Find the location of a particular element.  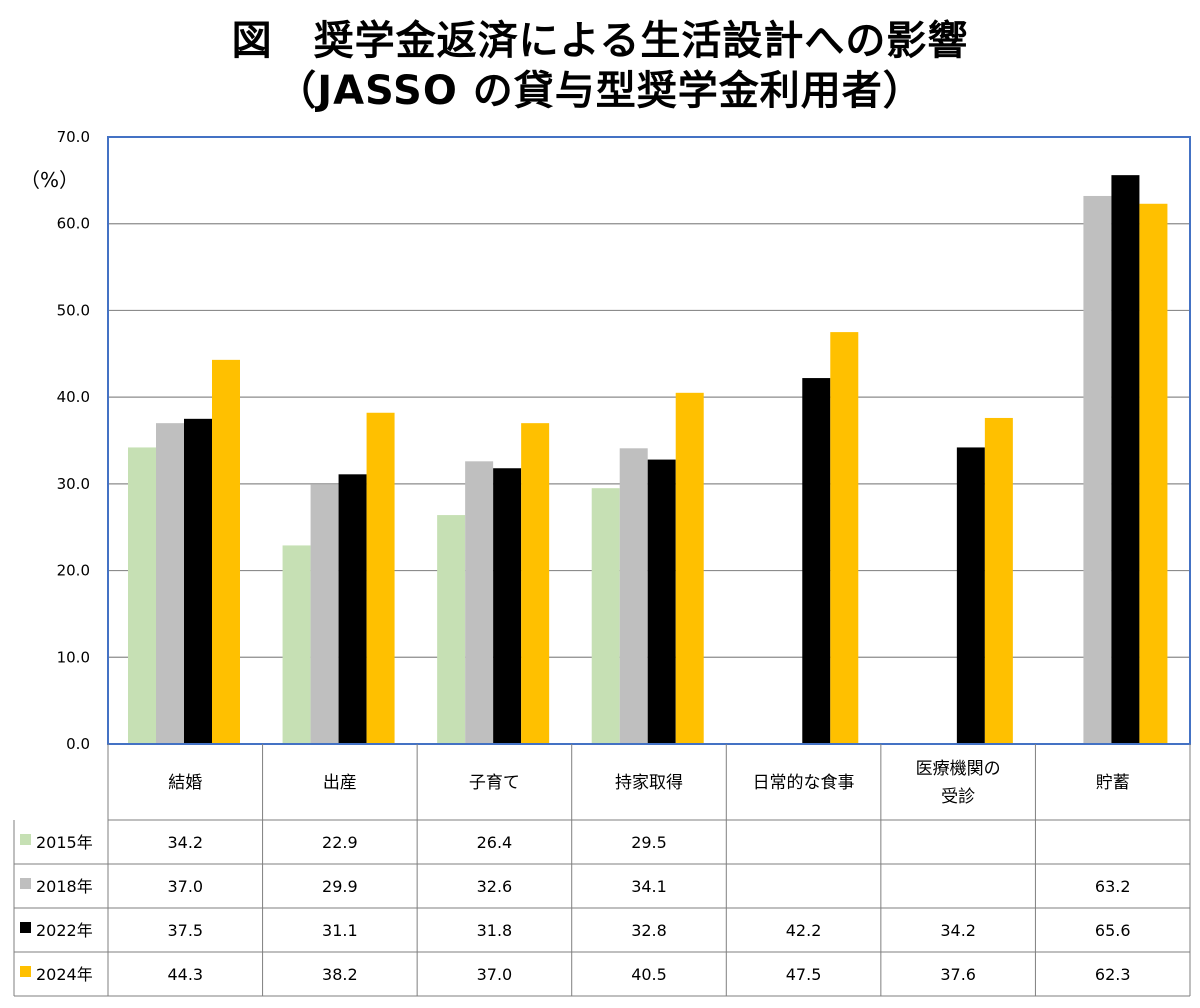

chart-title-line2: （JASSO の貸与型奨学金利用者） is located at coordinates (600, 91).